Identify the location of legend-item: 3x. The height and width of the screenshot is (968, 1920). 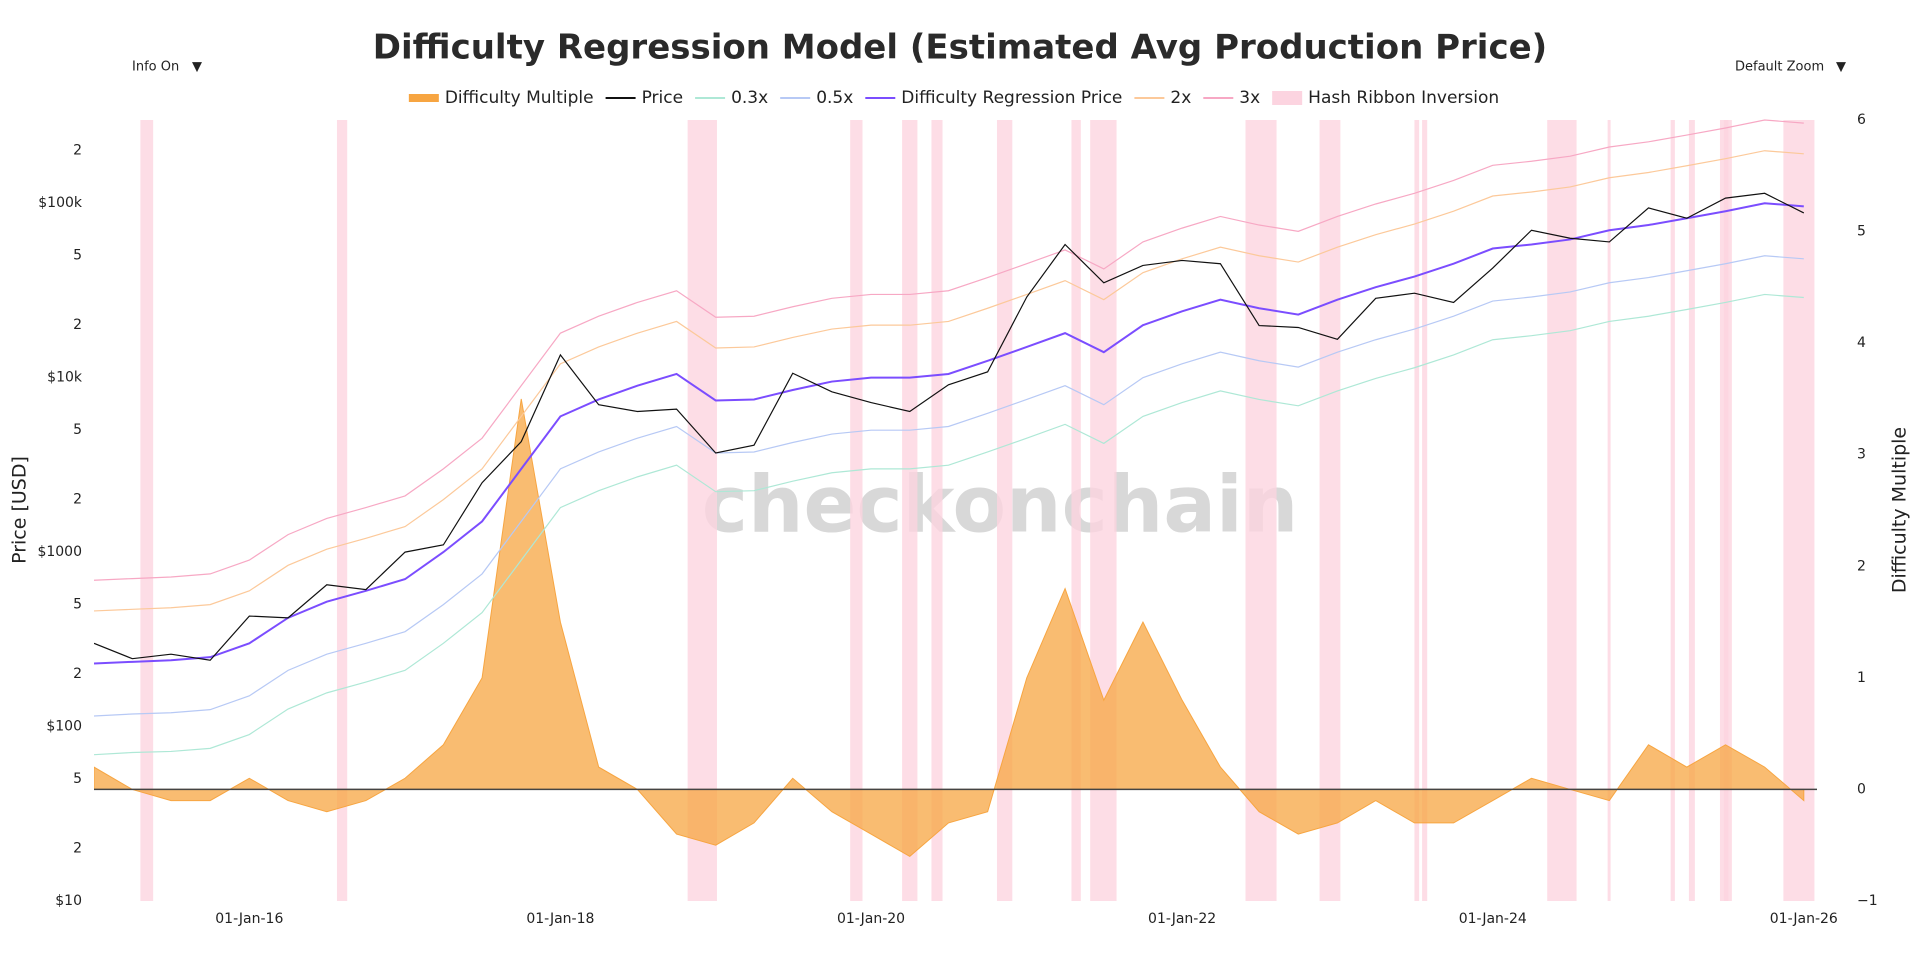
(1231, 98).